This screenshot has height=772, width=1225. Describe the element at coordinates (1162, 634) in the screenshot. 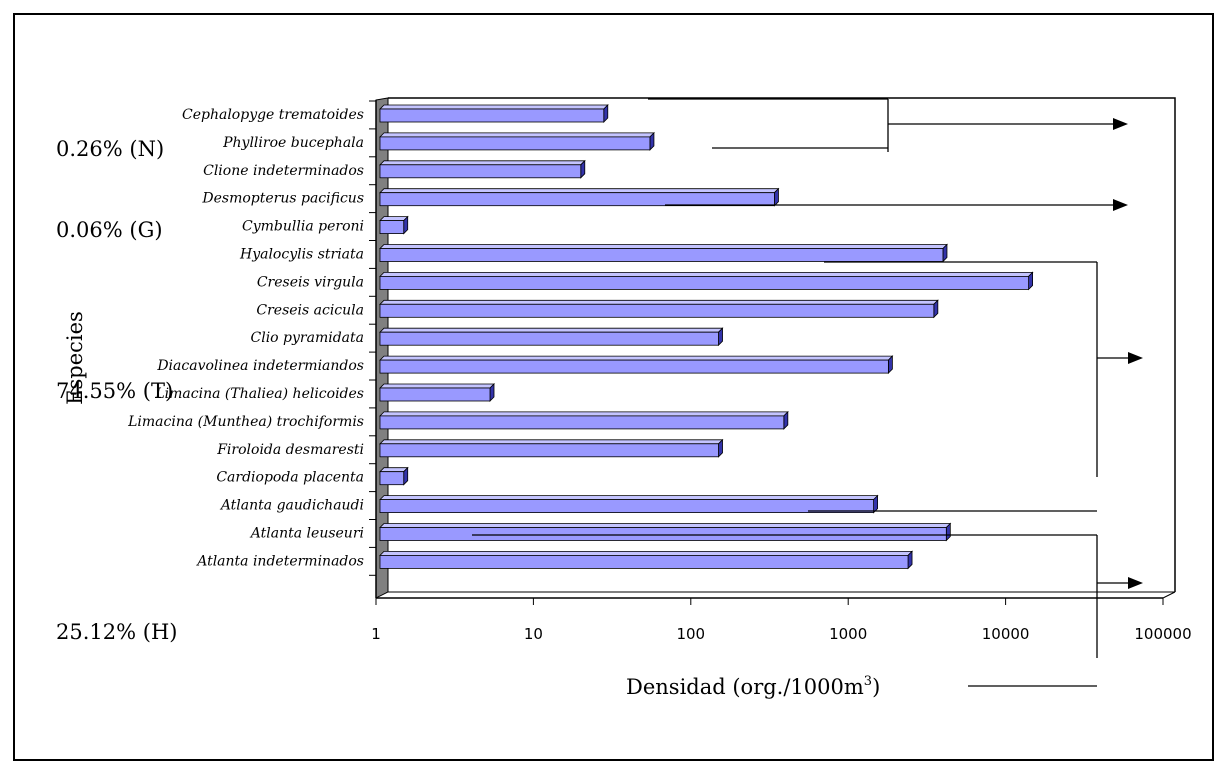

I see `x-tick-label: 100000` at that location.